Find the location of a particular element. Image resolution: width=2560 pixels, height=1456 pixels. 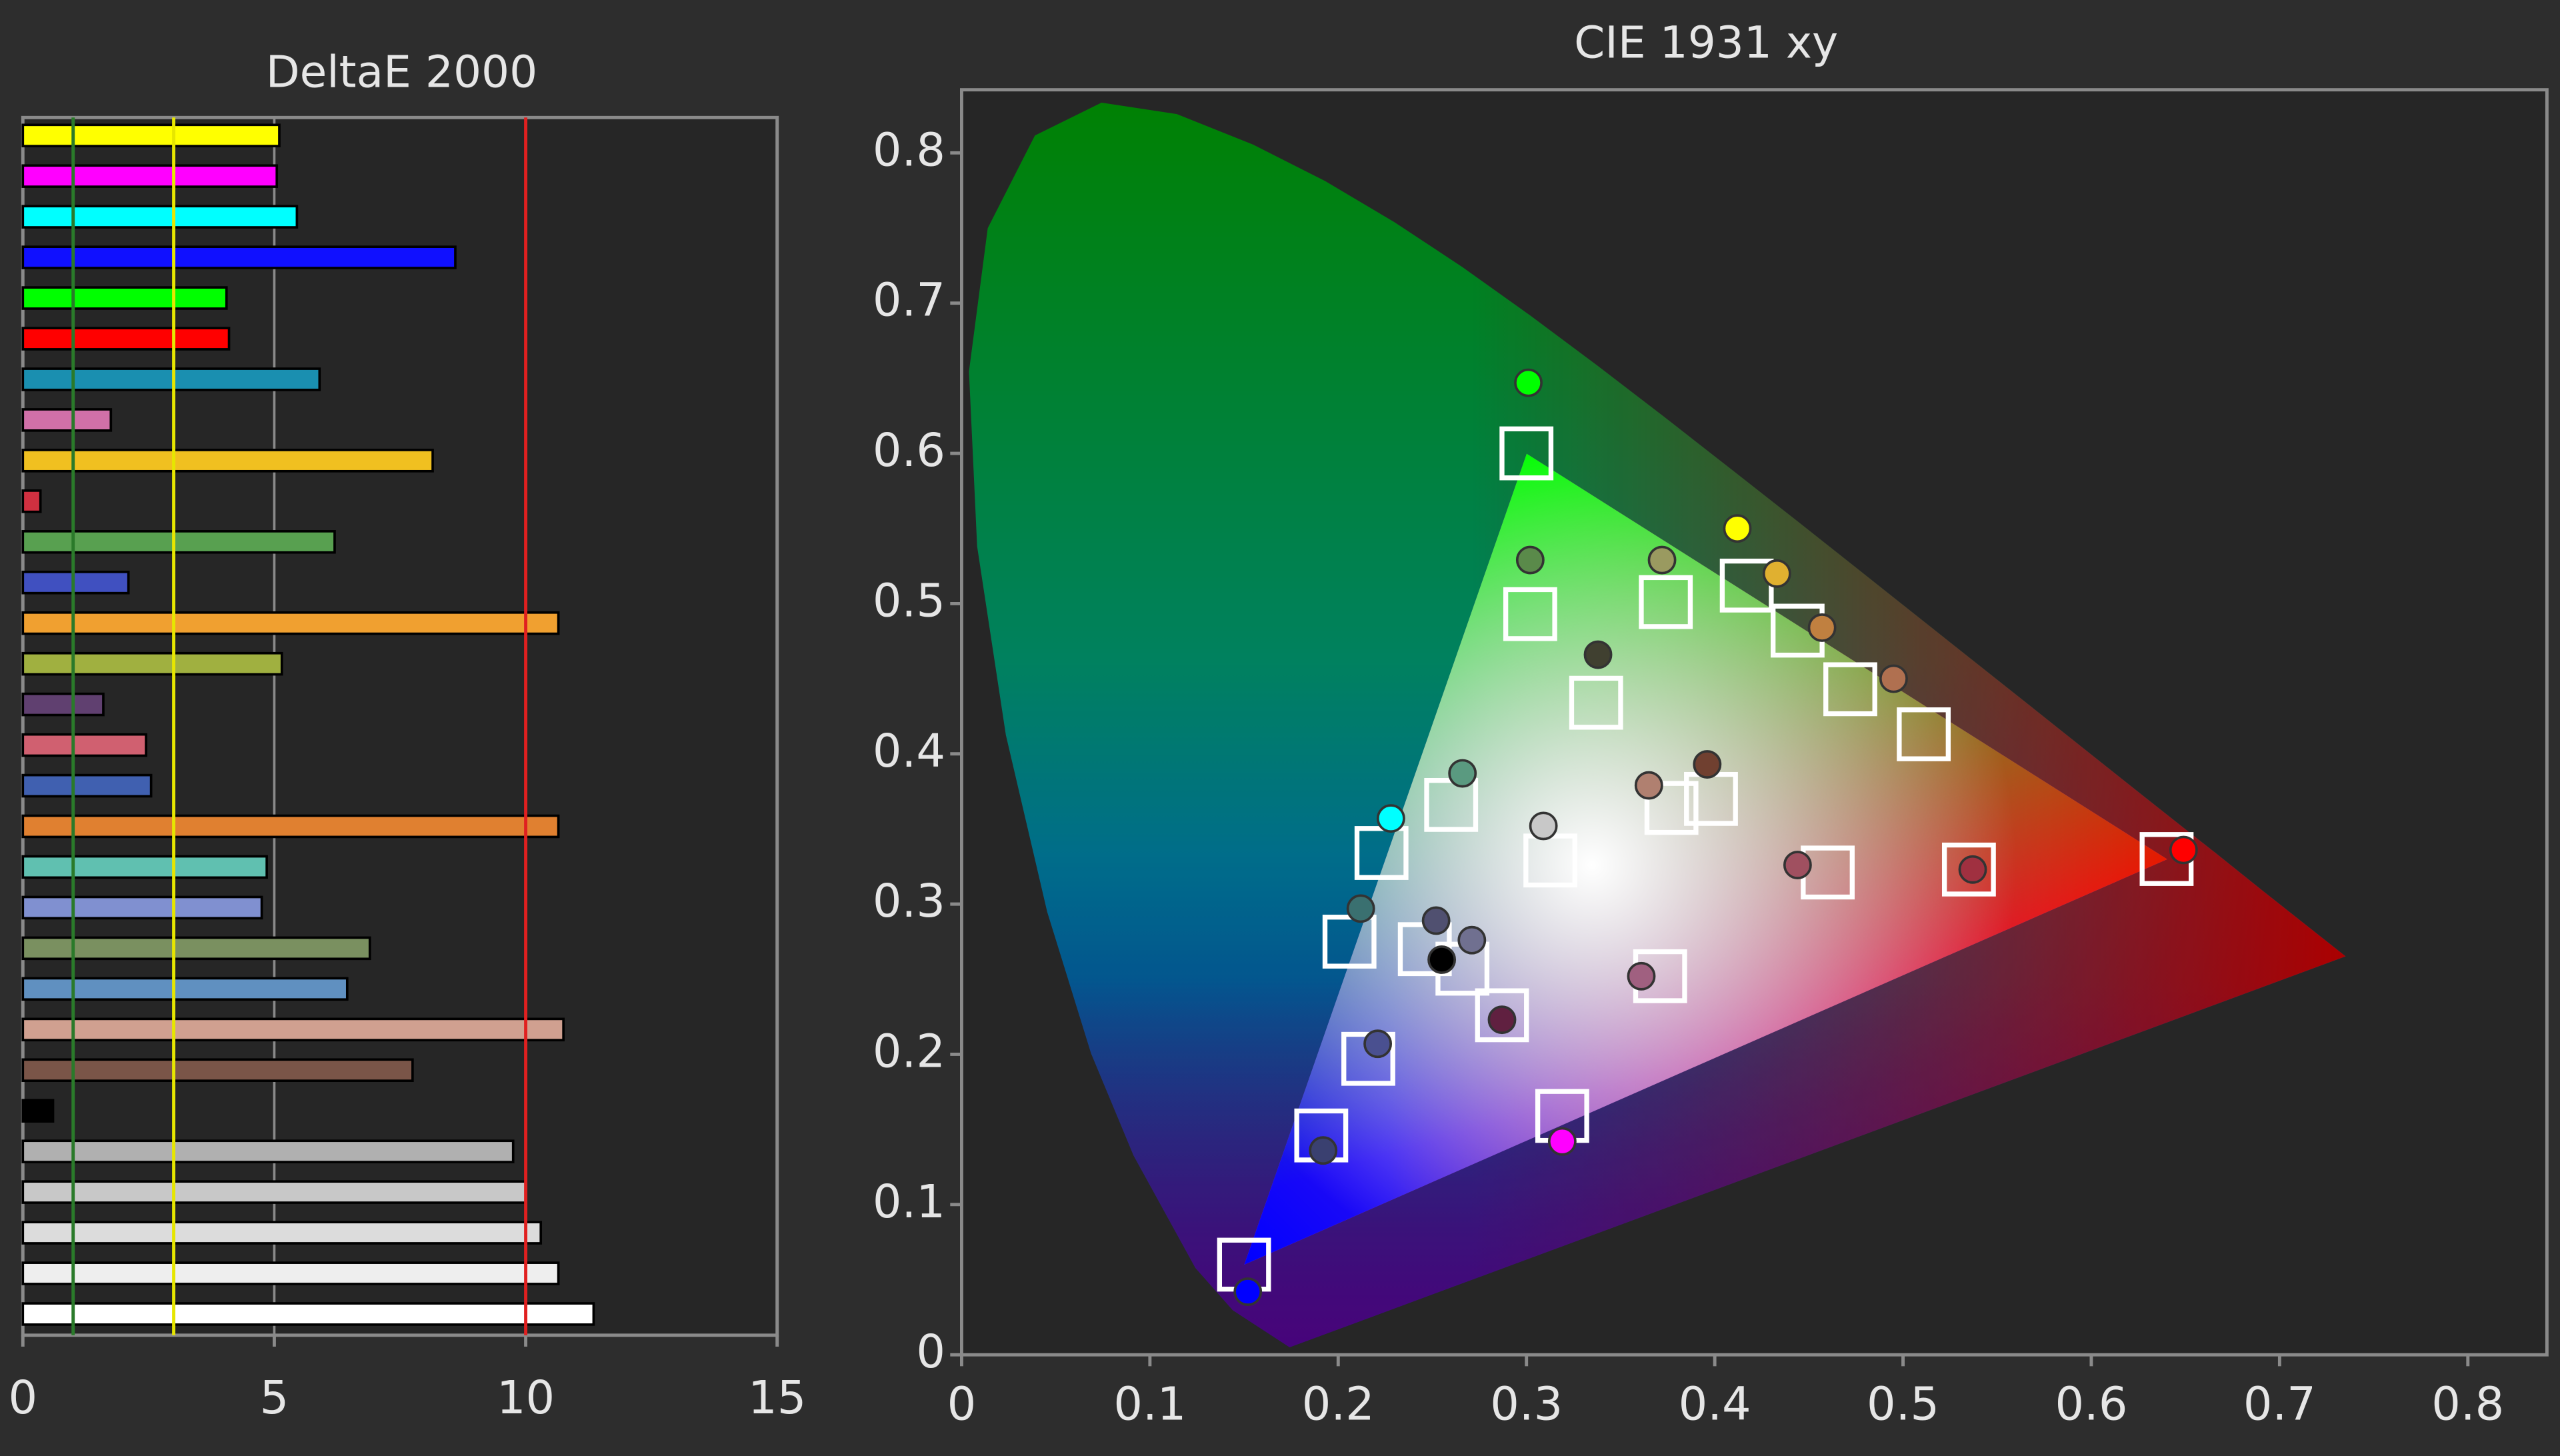

y-tick-label: 0.1 is located at coordinates (909, 1202).